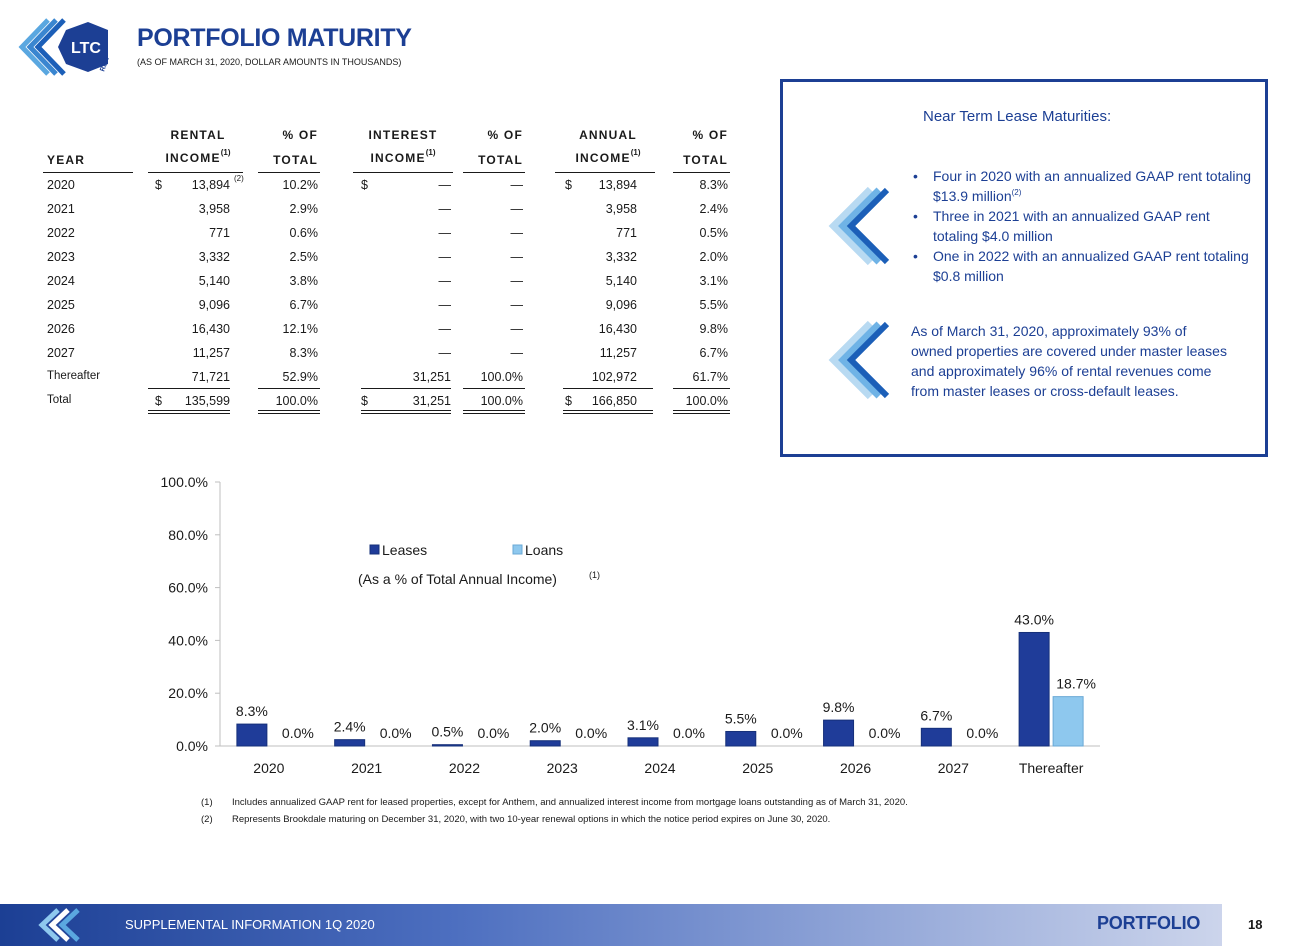  I want to click on header-annual-top: ANNUAL, so click(608, 135).